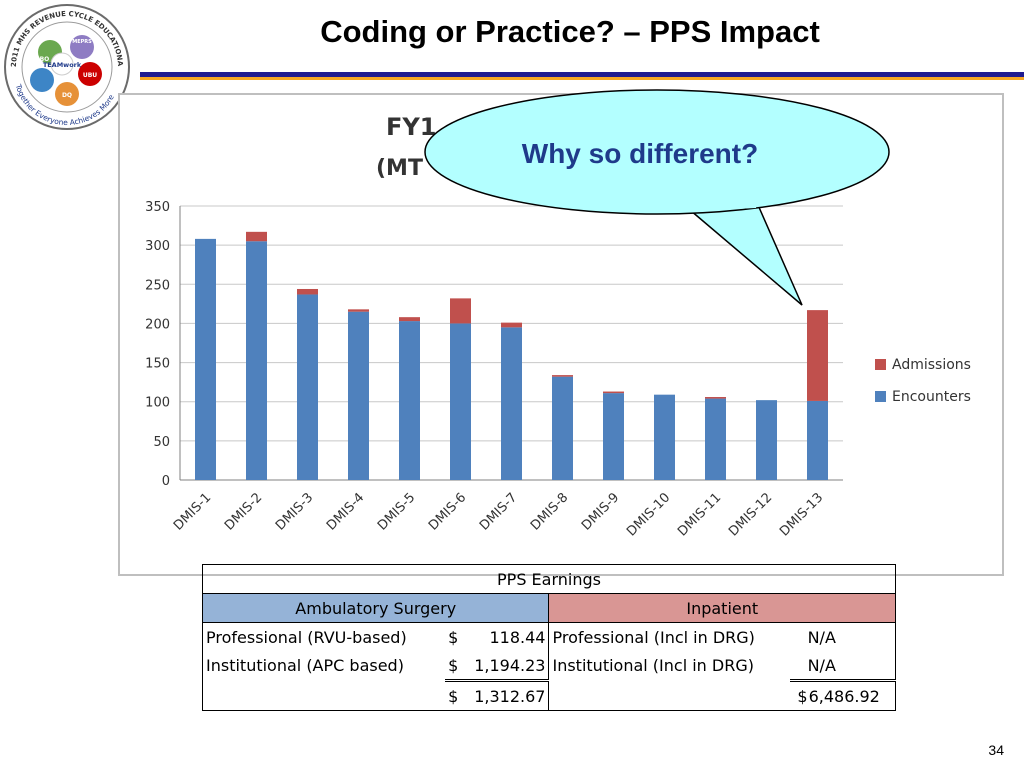  Describe the element at coordinates (669, 666) in the screenshot. I see `row-label: Institutional (Incl in DRG)` at that location.